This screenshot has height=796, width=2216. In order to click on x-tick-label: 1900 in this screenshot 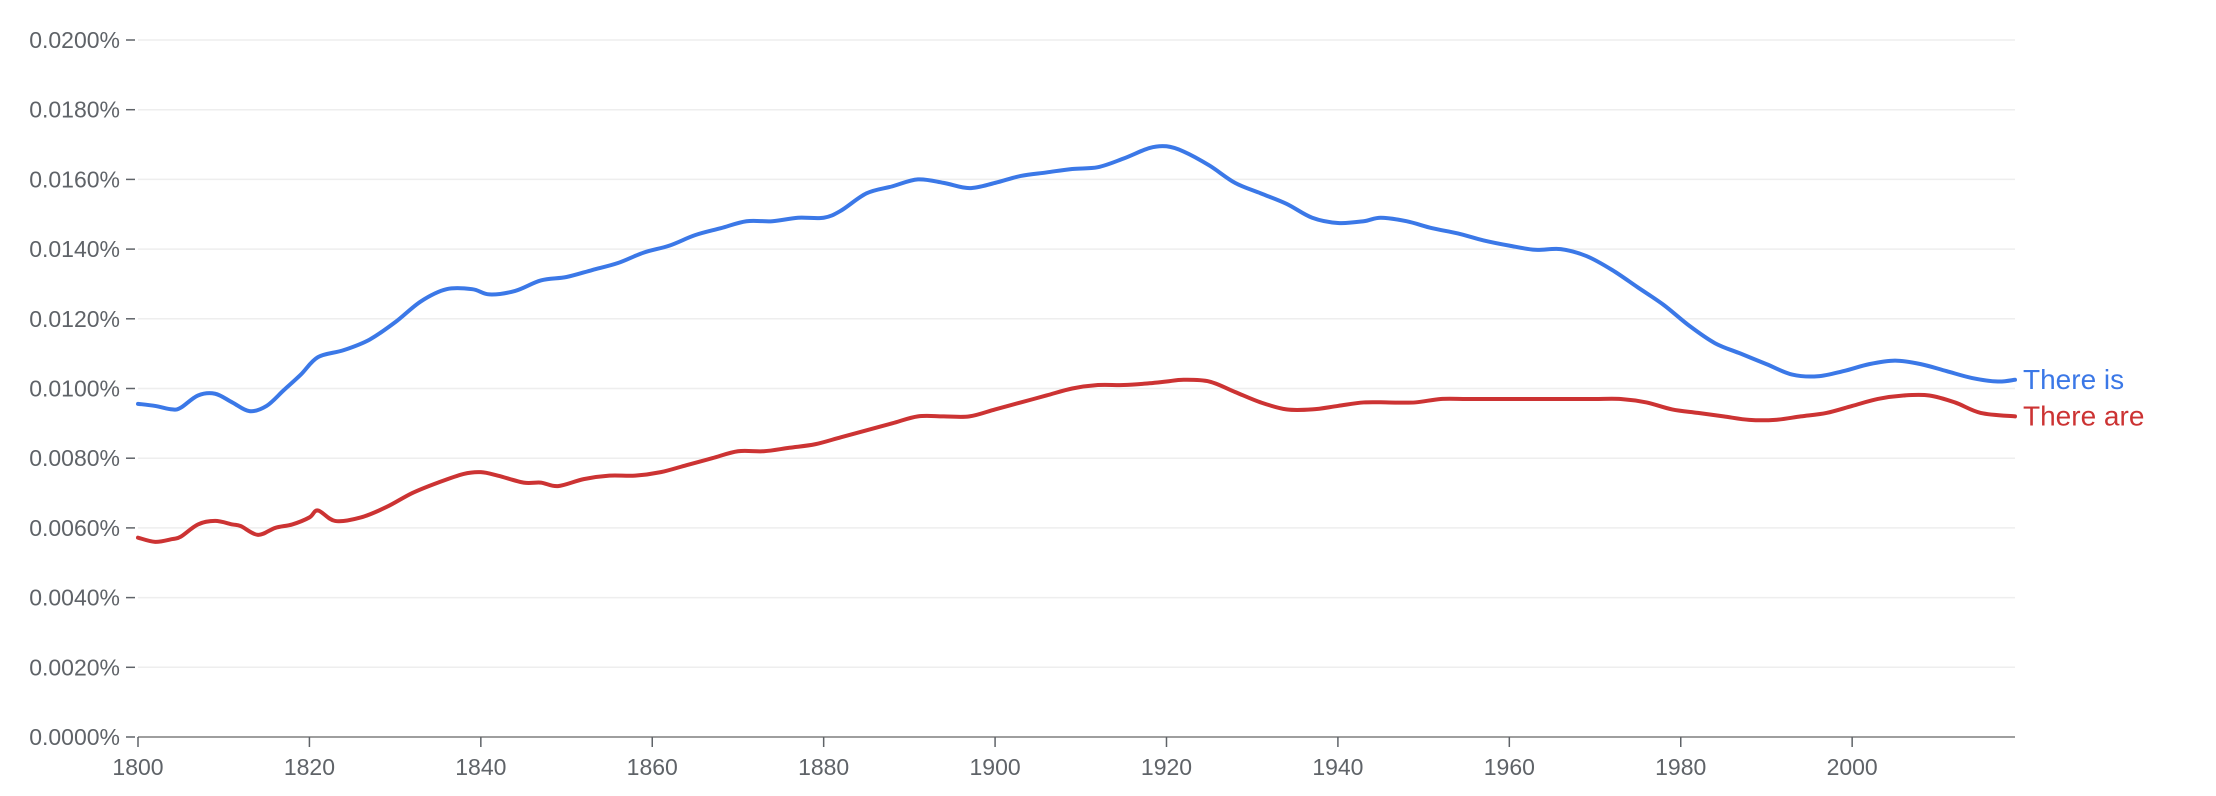, I will do `click(994, 767)`.